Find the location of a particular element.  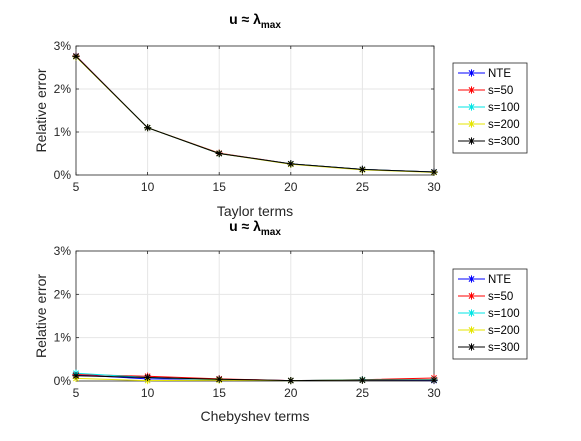

x-axis-label: Taylor terms is located at coordinates (255, 211).